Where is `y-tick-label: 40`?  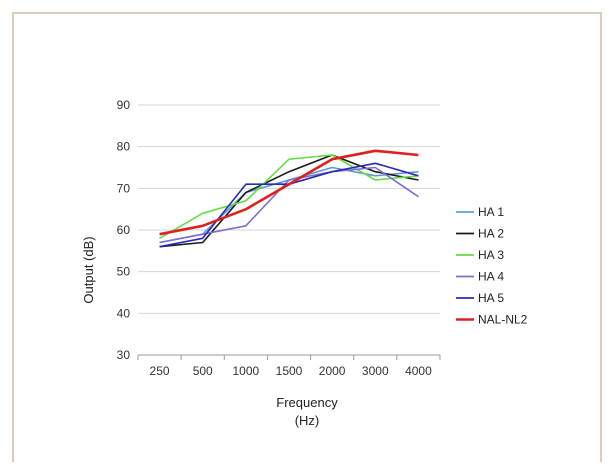 y-tick-label: 40 is located at coordinates (124, 313).